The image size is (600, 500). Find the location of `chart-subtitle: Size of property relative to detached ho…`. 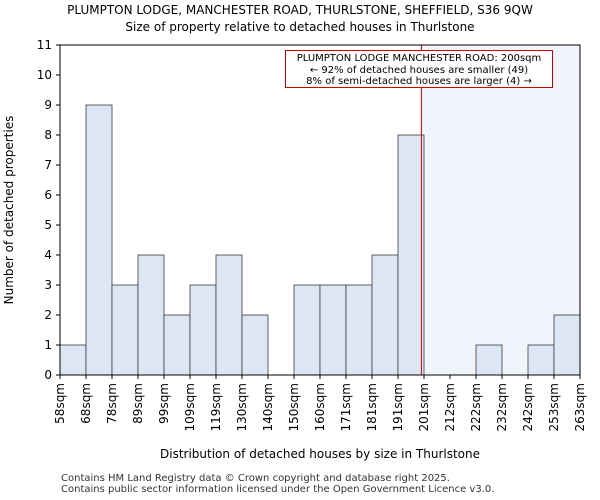

chart-subtitle: Size of property relative to detached ho… is located at coordinates (300, 27).